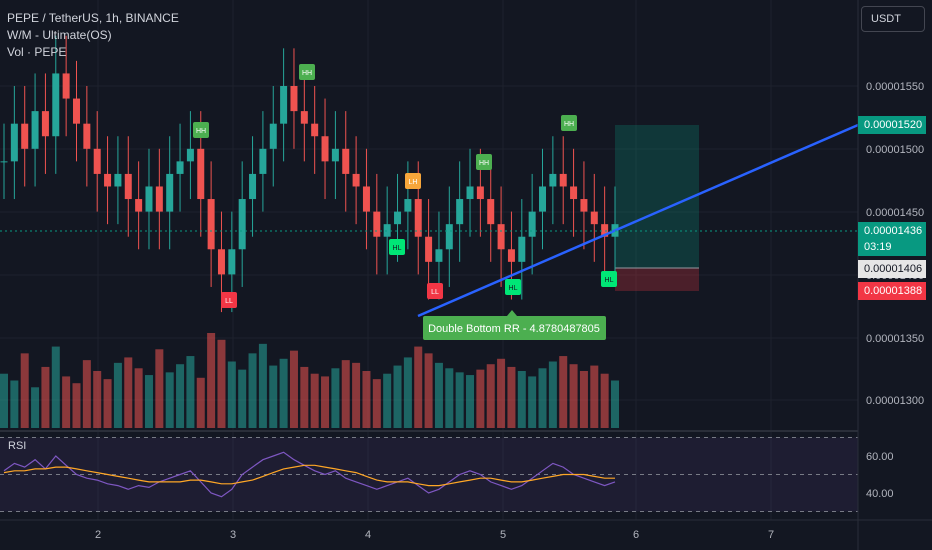 The image size is (932, 550). Describe the element at coordinates (892, 125) in the screenshot. I see `target-price-tag: 0.00001520` at that location.